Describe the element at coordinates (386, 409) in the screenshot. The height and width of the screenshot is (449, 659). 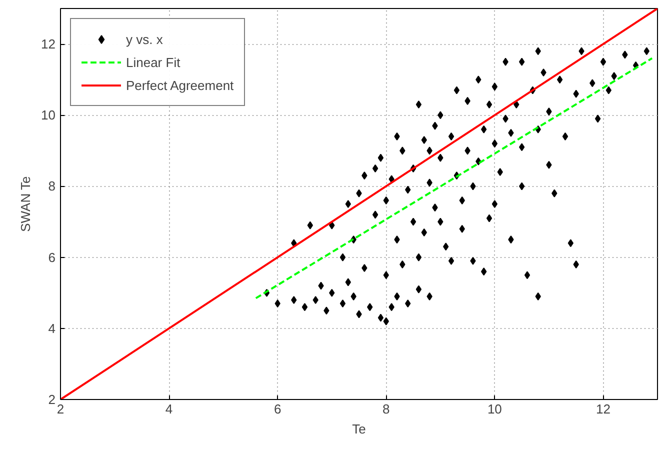
I see `x-tick-label: 8` at that location.